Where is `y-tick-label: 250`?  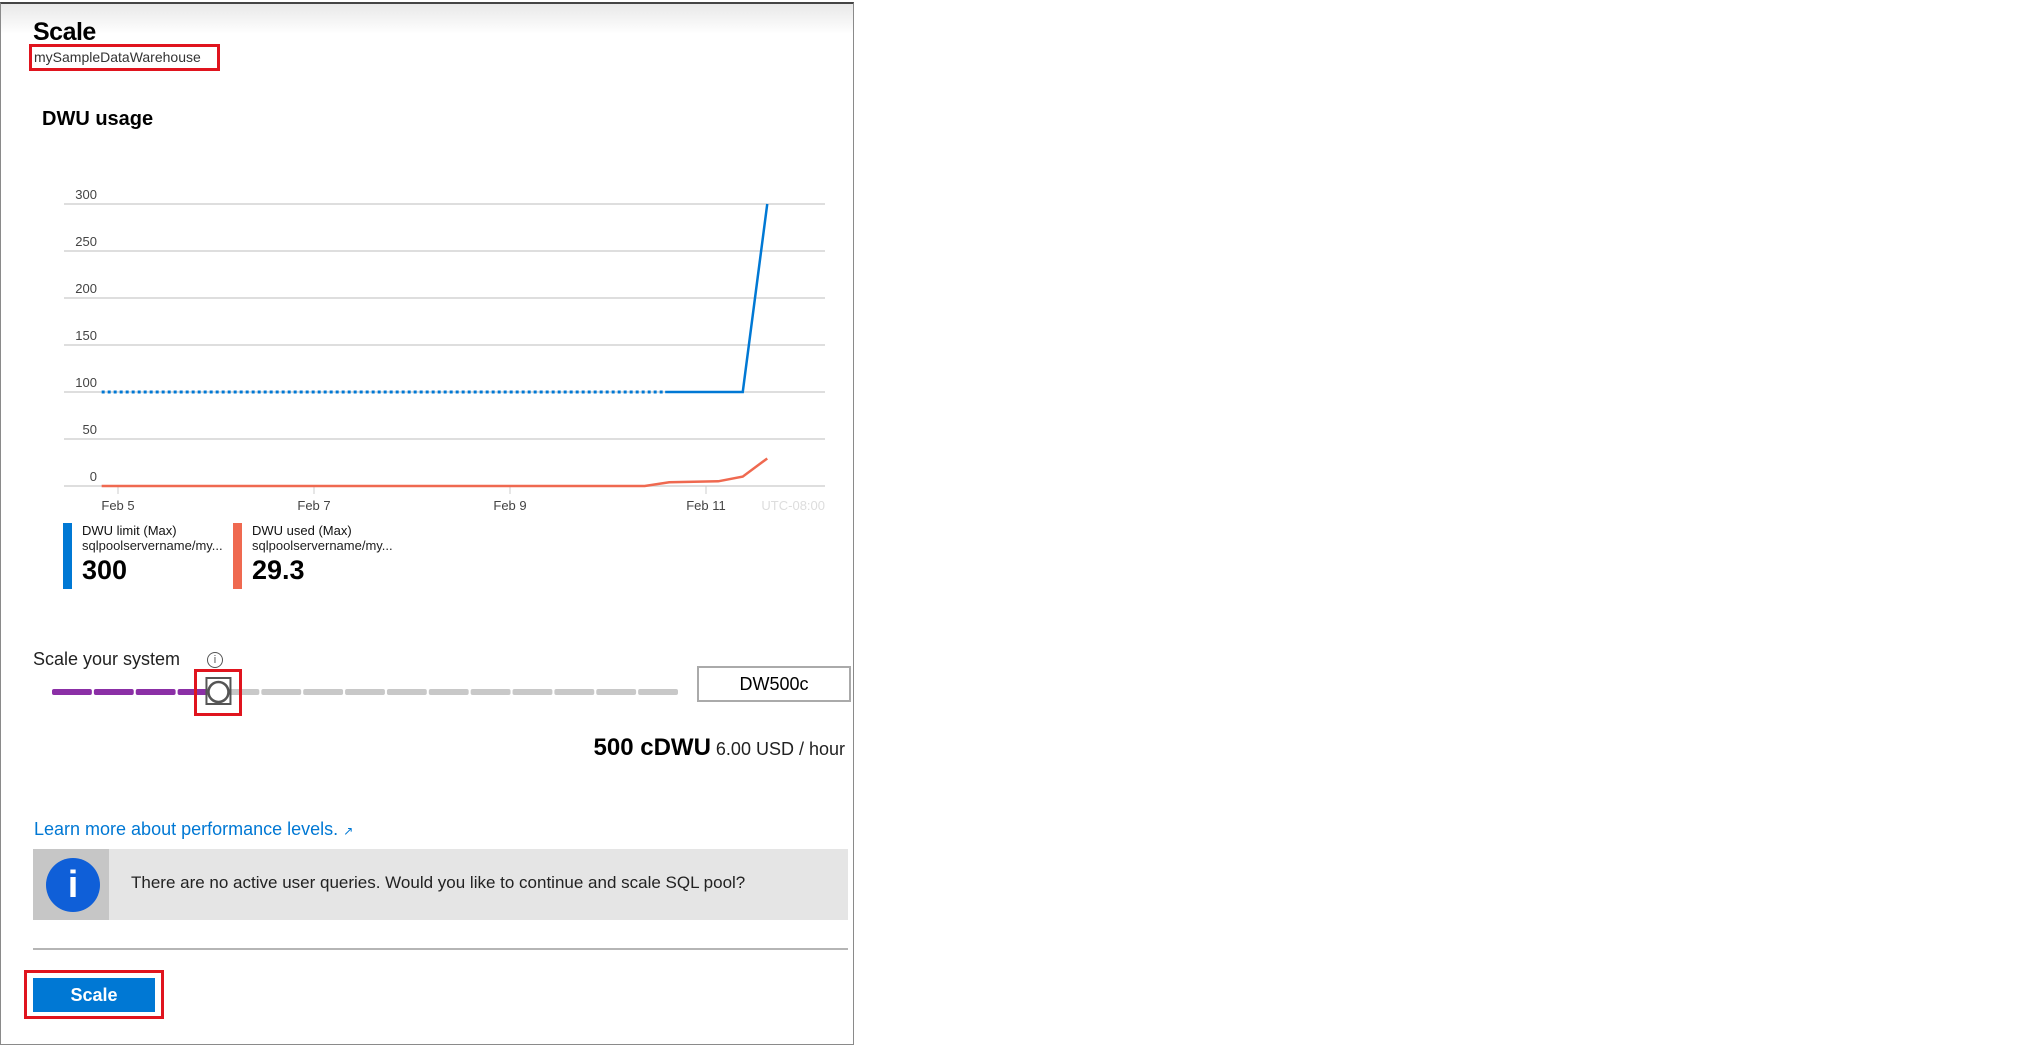 y-tick-label: 250 is located at coordinates (86, 241).